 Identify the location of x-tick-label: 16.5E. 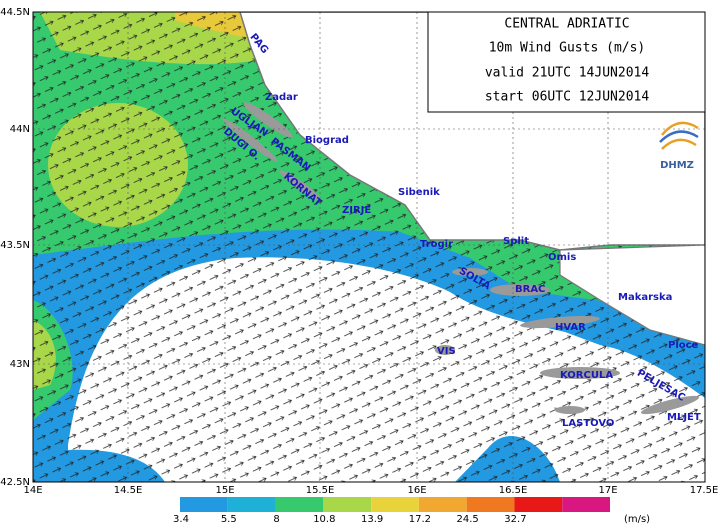
(513, 490).